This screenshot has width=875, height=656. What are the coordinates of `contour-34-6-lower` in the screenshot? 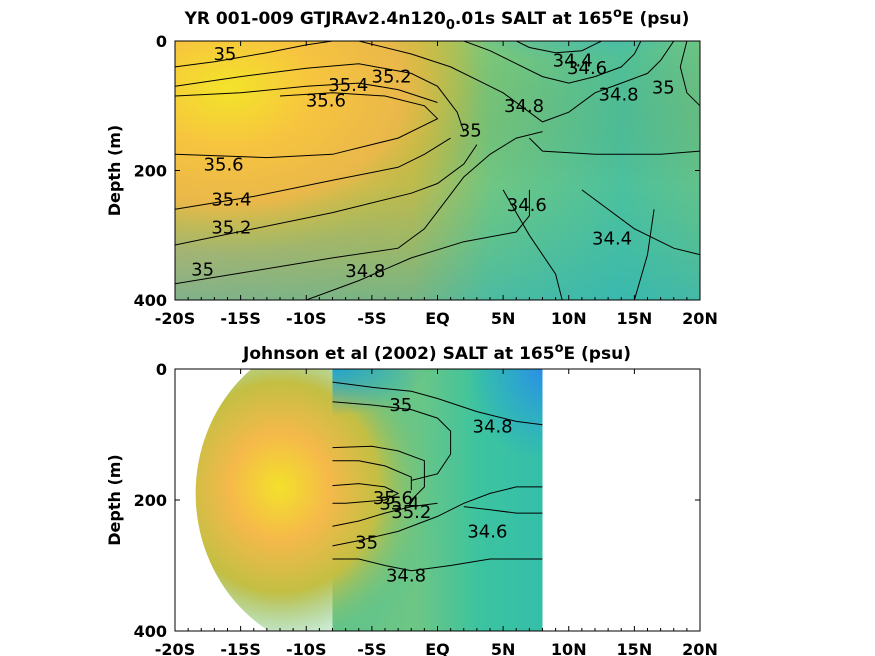 It's located at (532, 244).